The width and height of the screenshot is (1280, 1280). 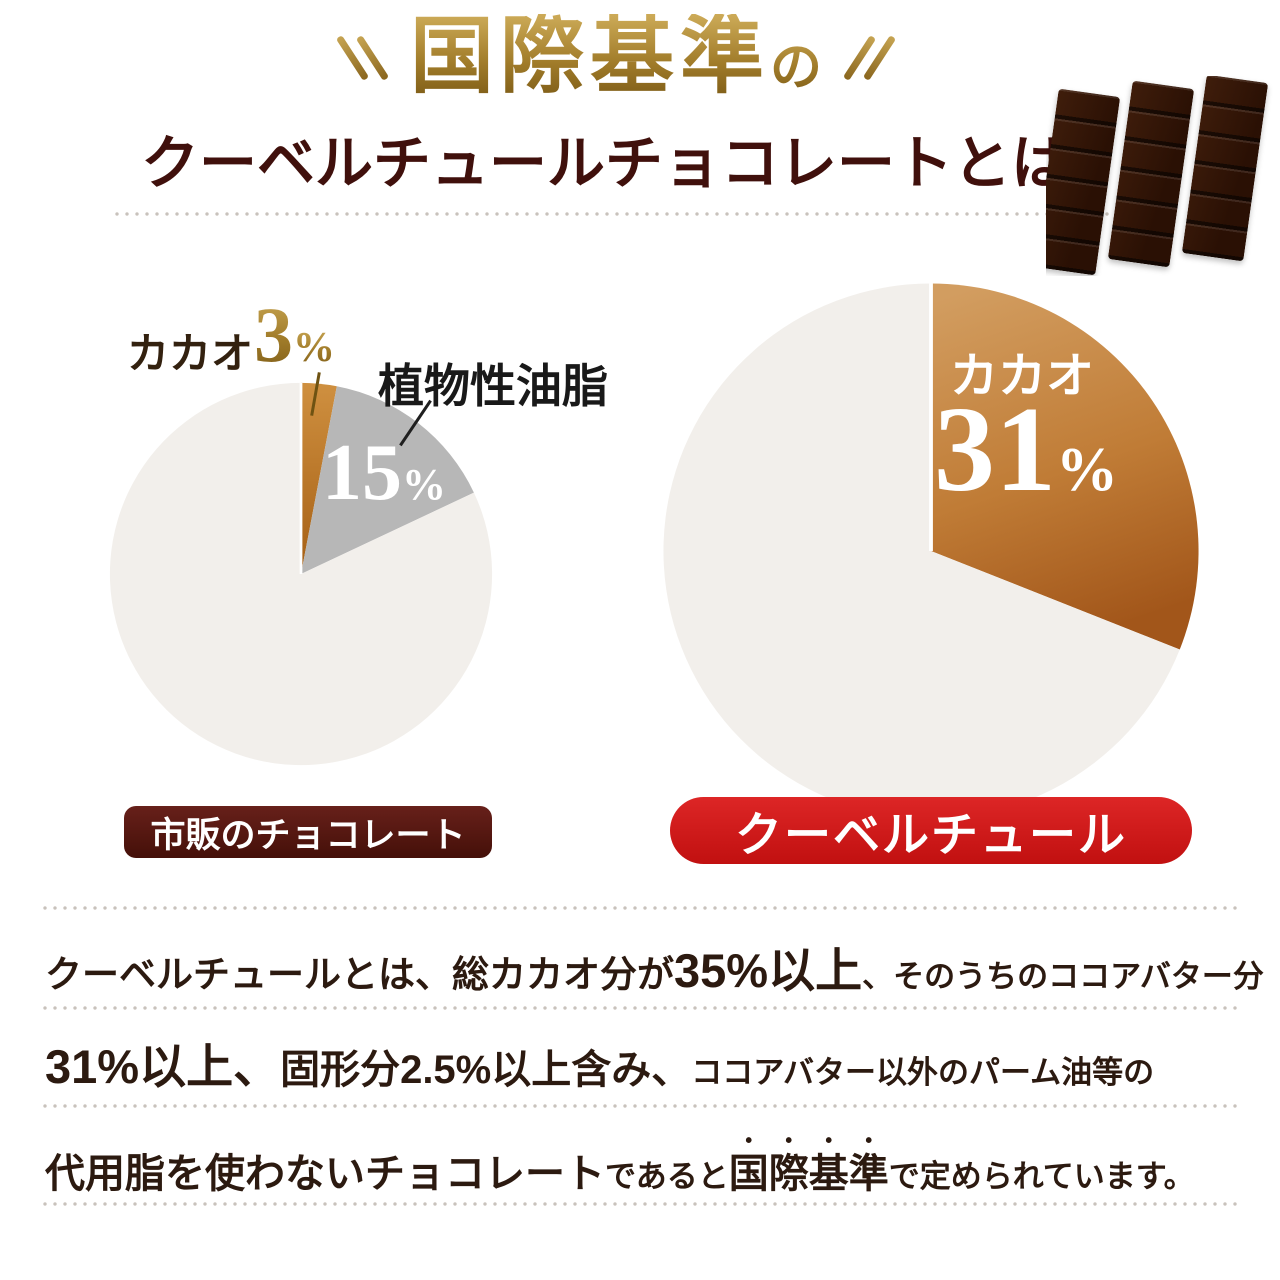 What do you see at coordinates (604, 163) in the screenshot?
I see `page-title: クーベルチュールチョコレートとは` at bounding box center [604, 163].